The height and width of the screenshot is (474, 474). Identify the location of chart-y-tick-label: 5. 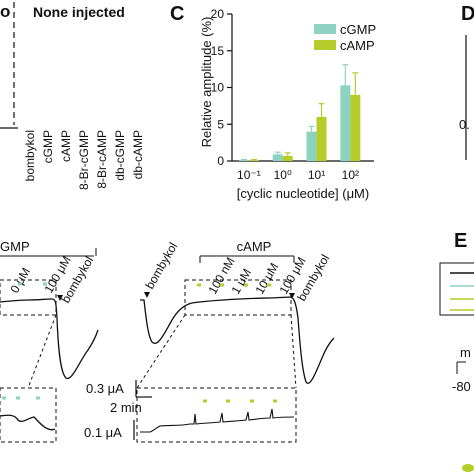
(220, 124).